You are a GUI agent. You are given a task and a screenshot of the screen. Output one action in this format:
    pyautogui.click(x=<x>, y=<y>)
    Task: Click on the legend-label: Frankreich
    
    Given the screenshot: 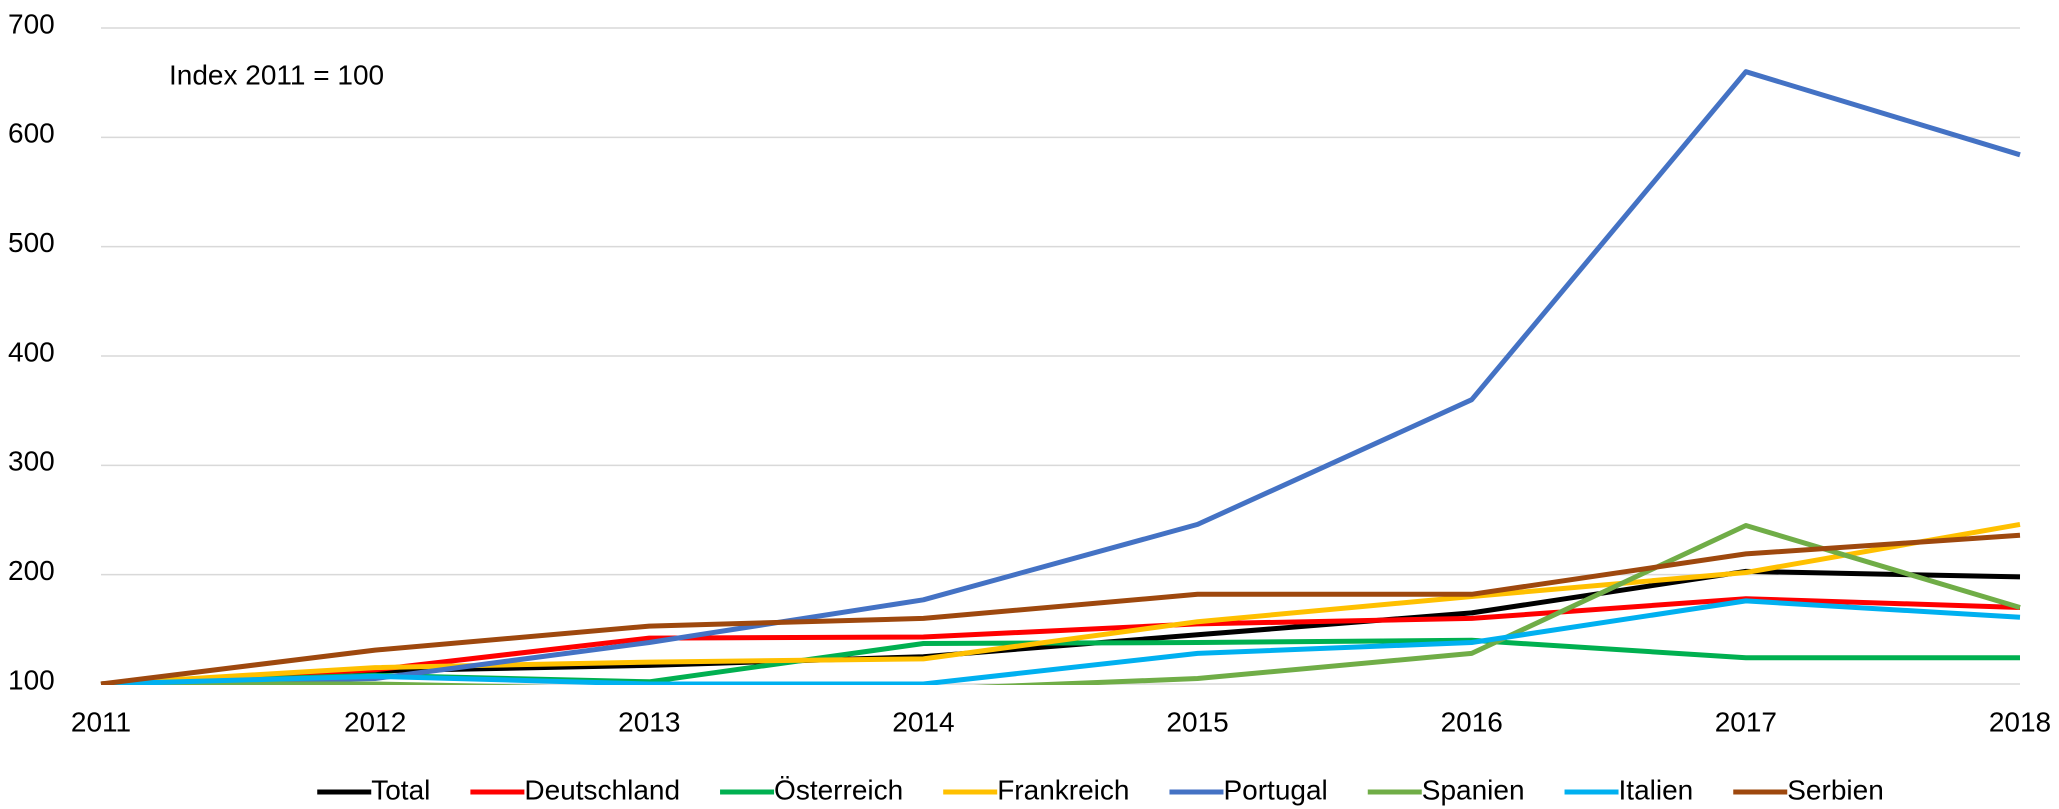 What is the action you would take?
    pyautogui.click(x=1063, y=789)
    